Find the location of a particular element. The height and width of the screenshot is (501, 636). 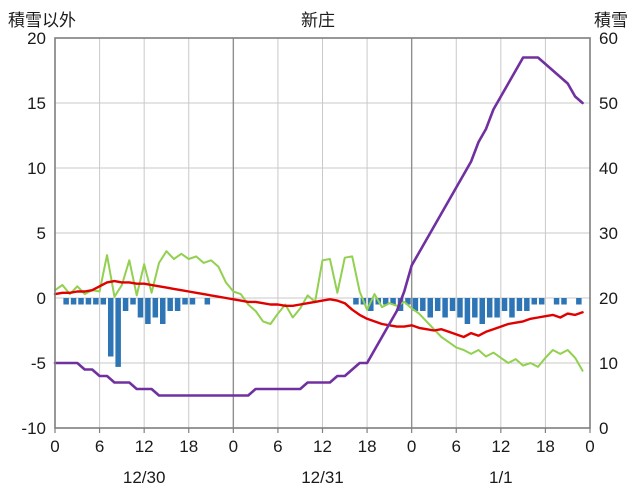

svg-text: 30 is located at coordinates (608, 233).